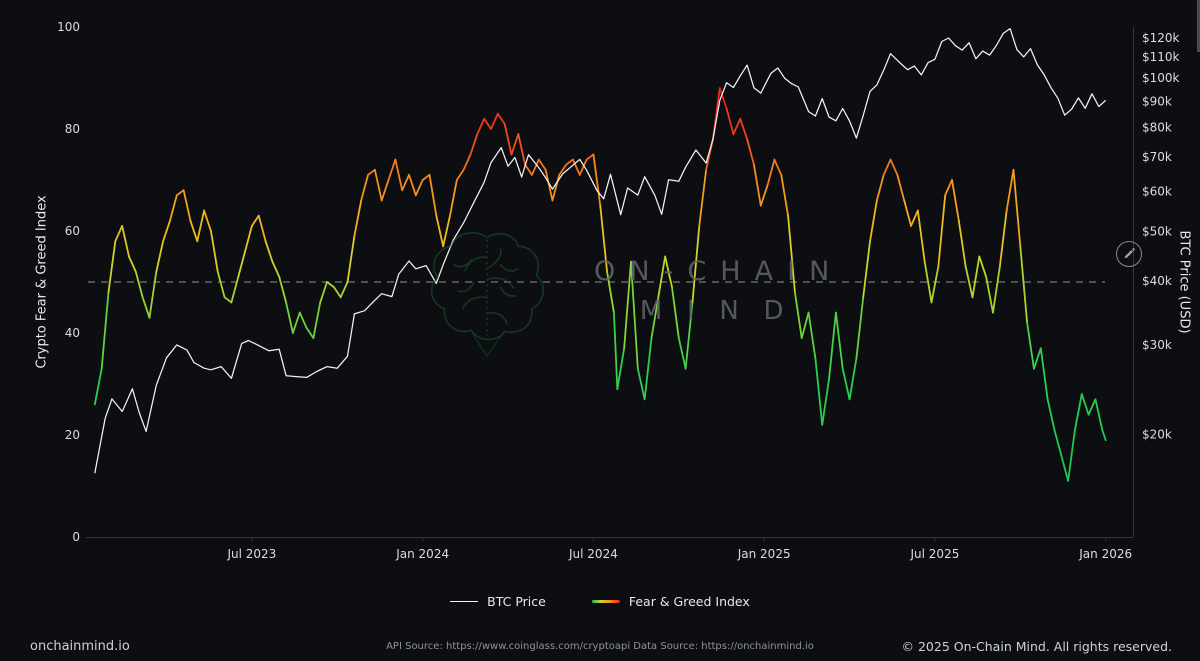 The height and width of the screenshot is (661, 1200). I want to click on legend: BTC Price Fear & Greed Index, so click(600, 601).